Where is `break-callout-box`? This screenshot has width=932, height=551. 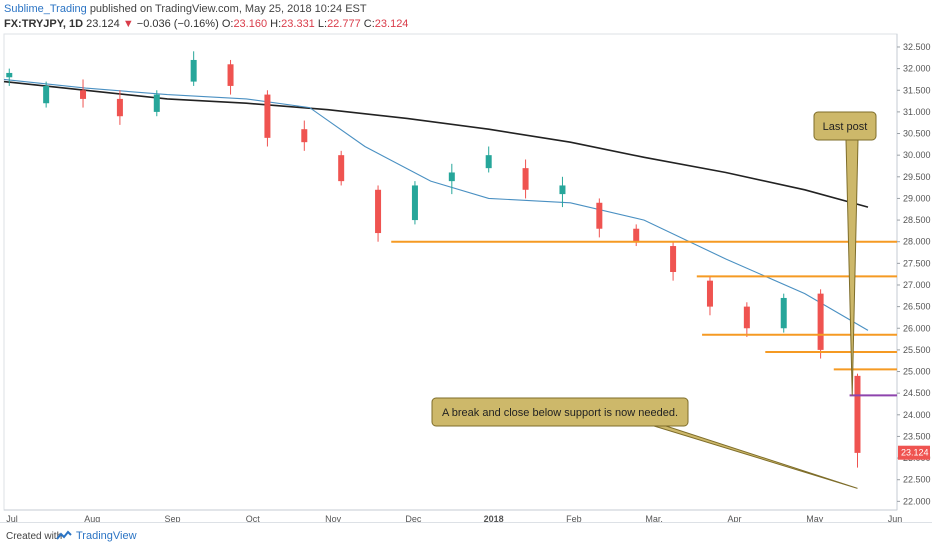 break-callout-box is located at coordinates (560, 412).